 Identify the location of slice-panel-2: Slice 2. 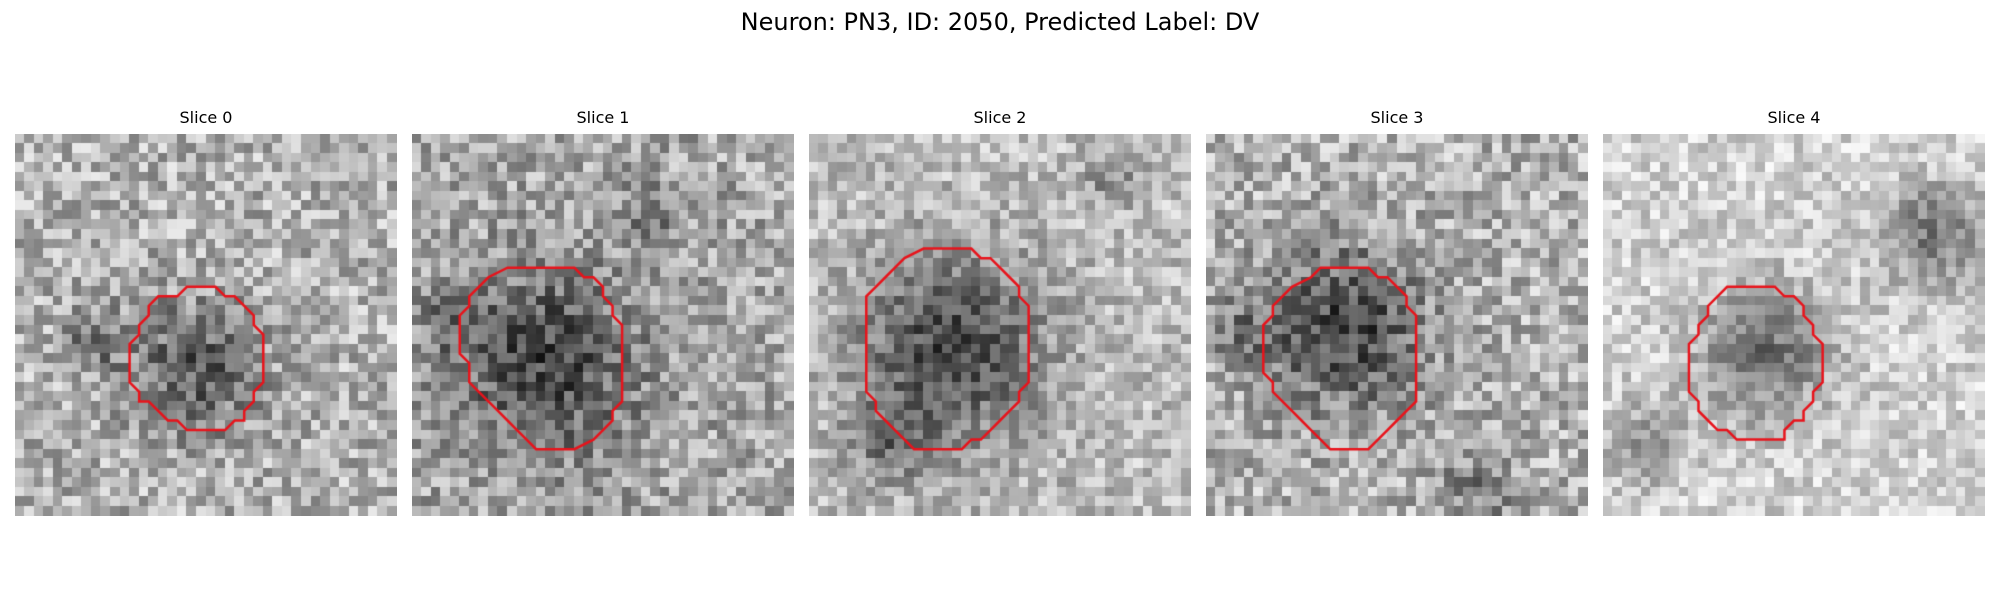
(1000, 312).